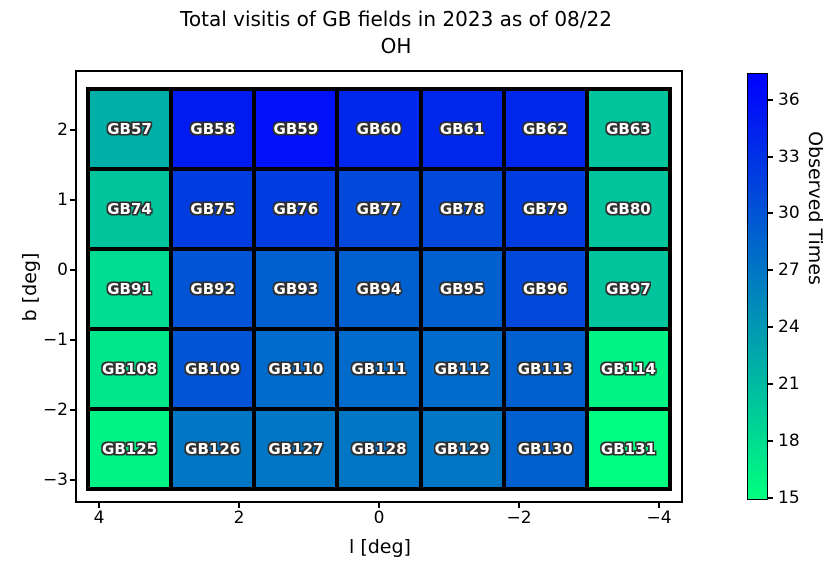 The image size is (835, 575). I want to click on heatmap-cell-label: GB129, so click(462, 449).